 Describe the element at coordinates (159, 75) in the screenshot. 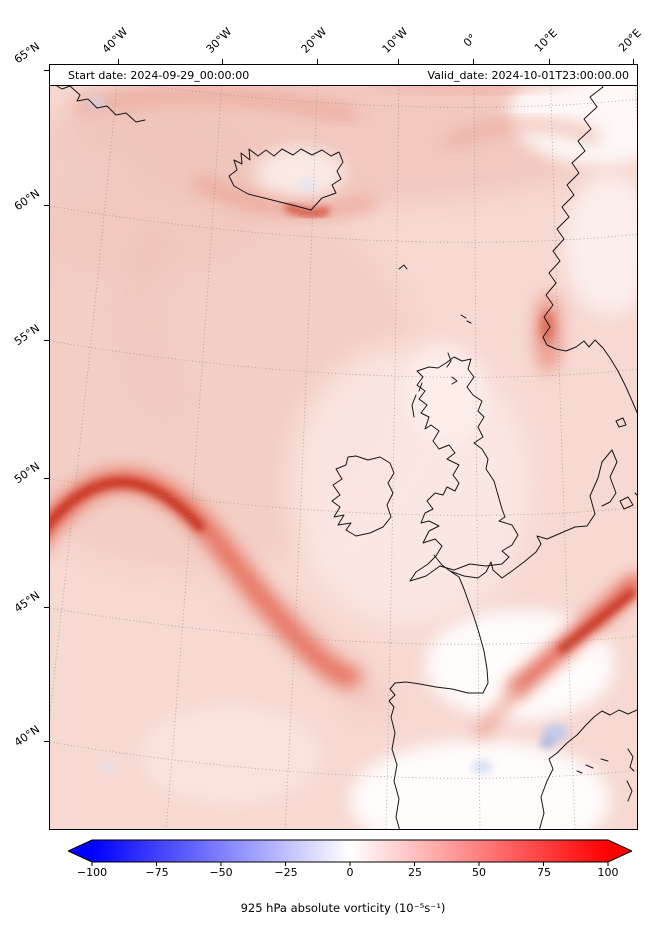

I see `start-date-label: Start date: 2024-09-29_00:00:00` at that location.